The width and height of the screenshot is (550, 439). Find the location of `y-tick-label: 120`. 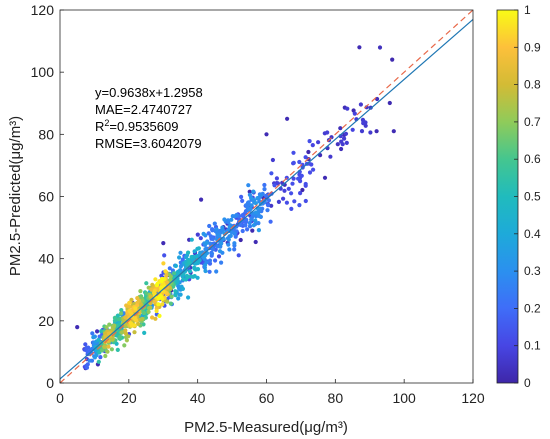

y-tick-label: 120 is located at coordinates (43, 10).